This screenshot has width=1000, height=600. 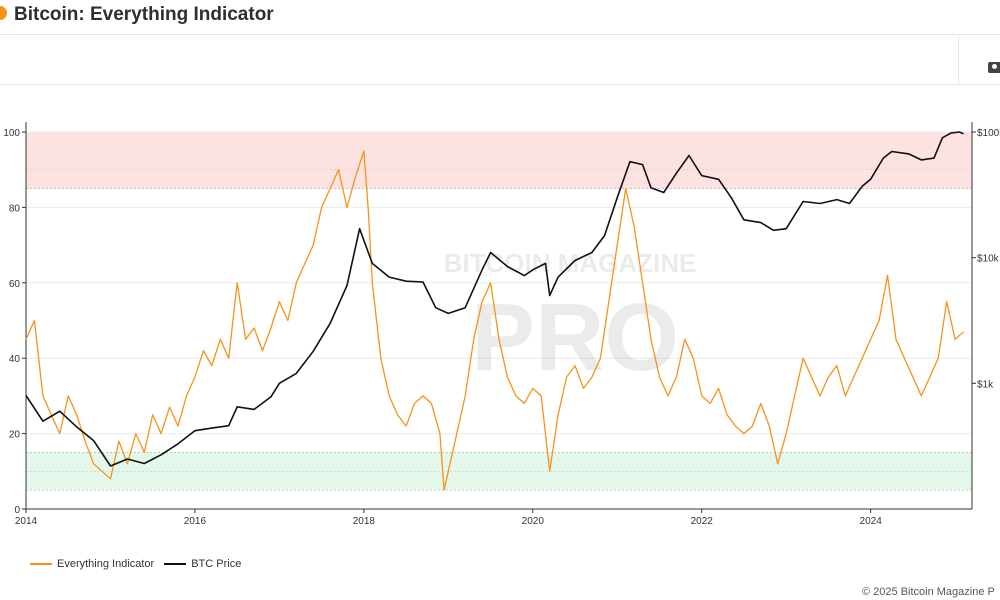 What do you see at coordinates (702, 521) in the screenshot?
I see `x-tick-label: 2022` at bounding box center [702, 521].